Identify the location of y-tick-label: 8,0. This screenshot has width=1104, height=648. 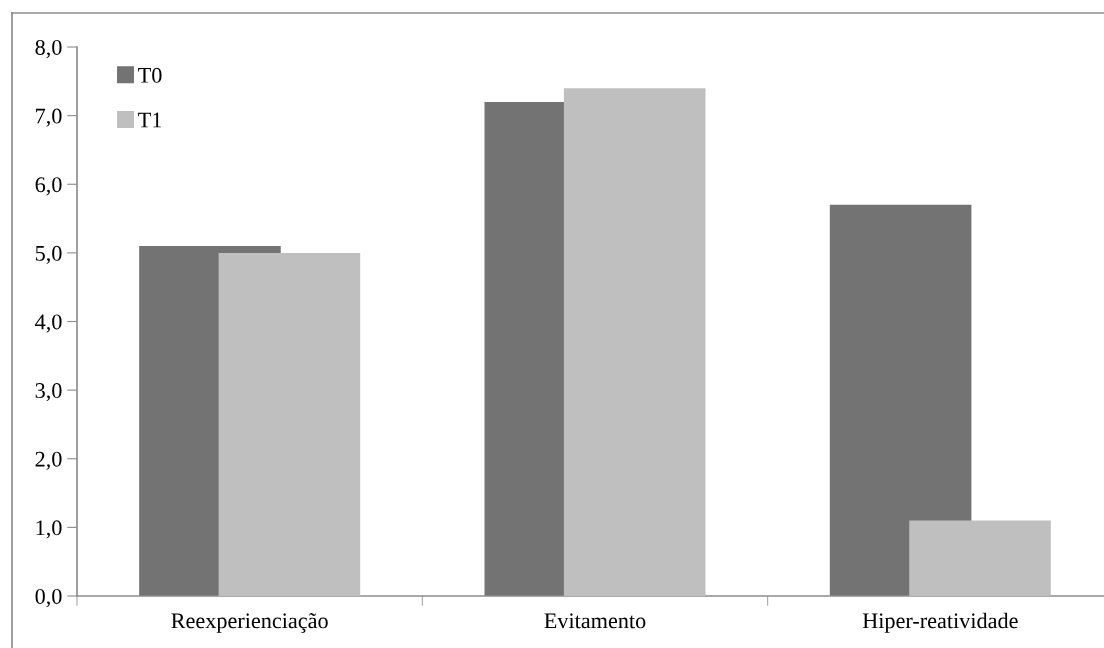
(48, 49).